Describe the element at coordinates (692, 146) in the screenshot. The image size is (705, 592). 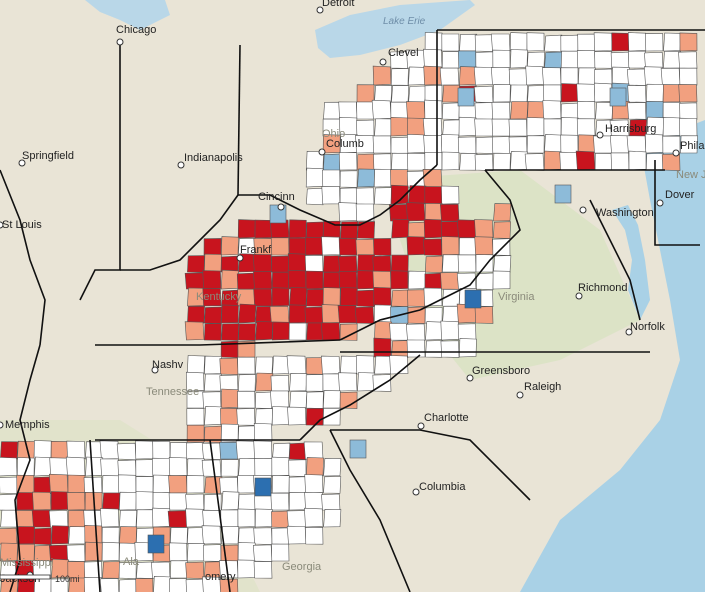
I see `city-label-philadelphia: Phila` at that location.